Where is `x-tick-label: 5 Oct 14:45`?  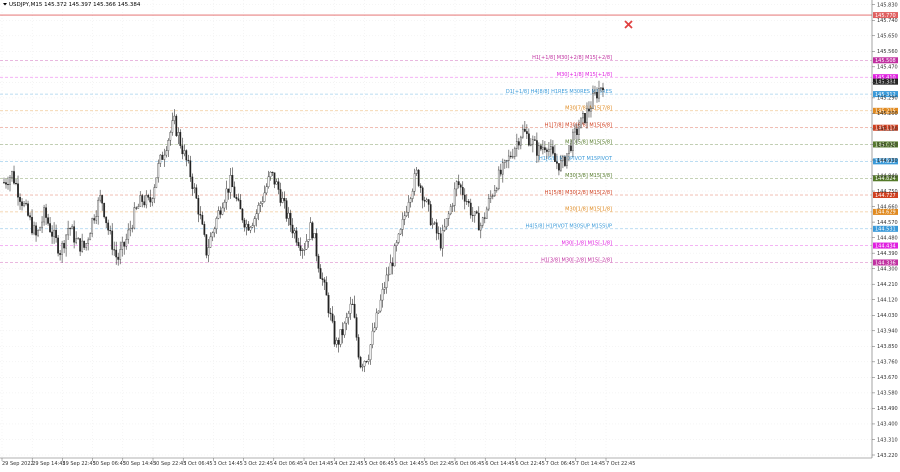 x-tick-label: 5 Oct 14:45 is located at coordinates (409, 464).